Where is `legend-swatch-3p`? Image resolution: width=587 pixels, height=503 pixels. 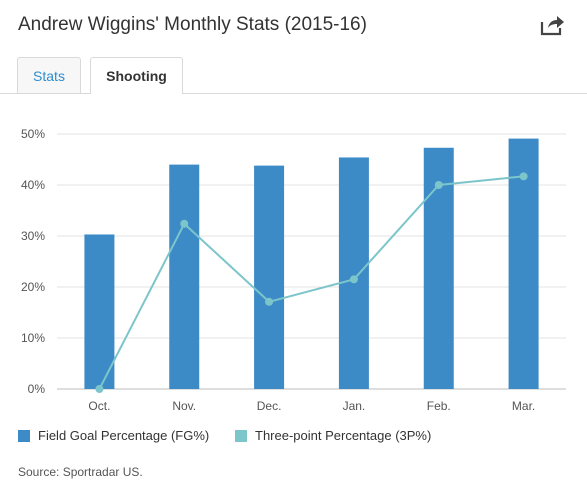 legend-swatch-3p is located at coordinates (241, 435).